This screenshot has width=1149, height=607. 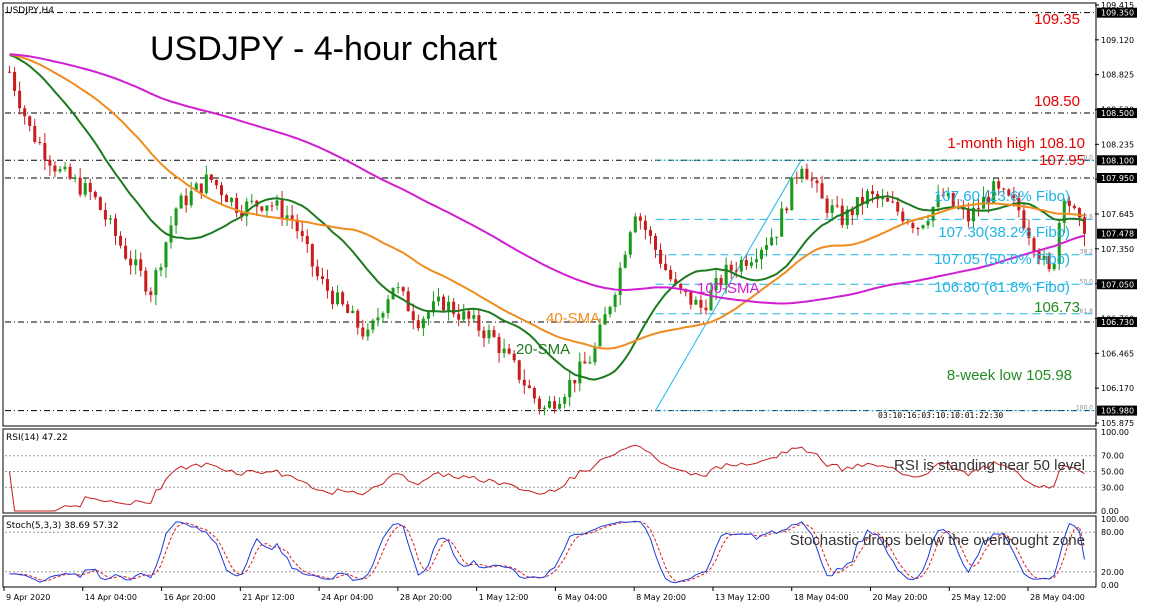 I want to click on stoch-pane, so click(x=549, y=551).